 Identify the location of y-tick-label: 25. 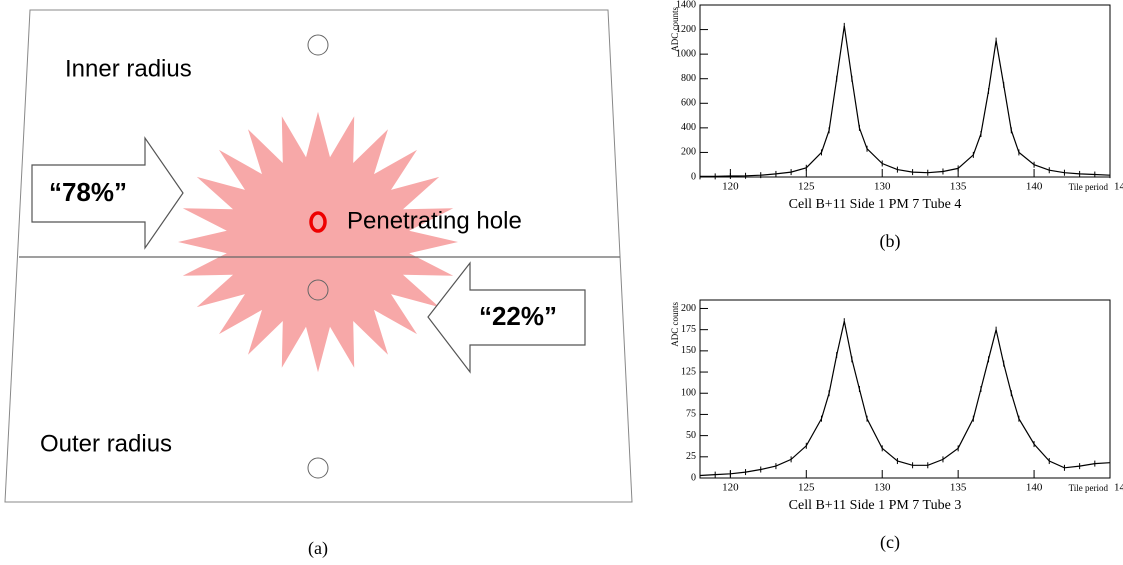
(691, 456).